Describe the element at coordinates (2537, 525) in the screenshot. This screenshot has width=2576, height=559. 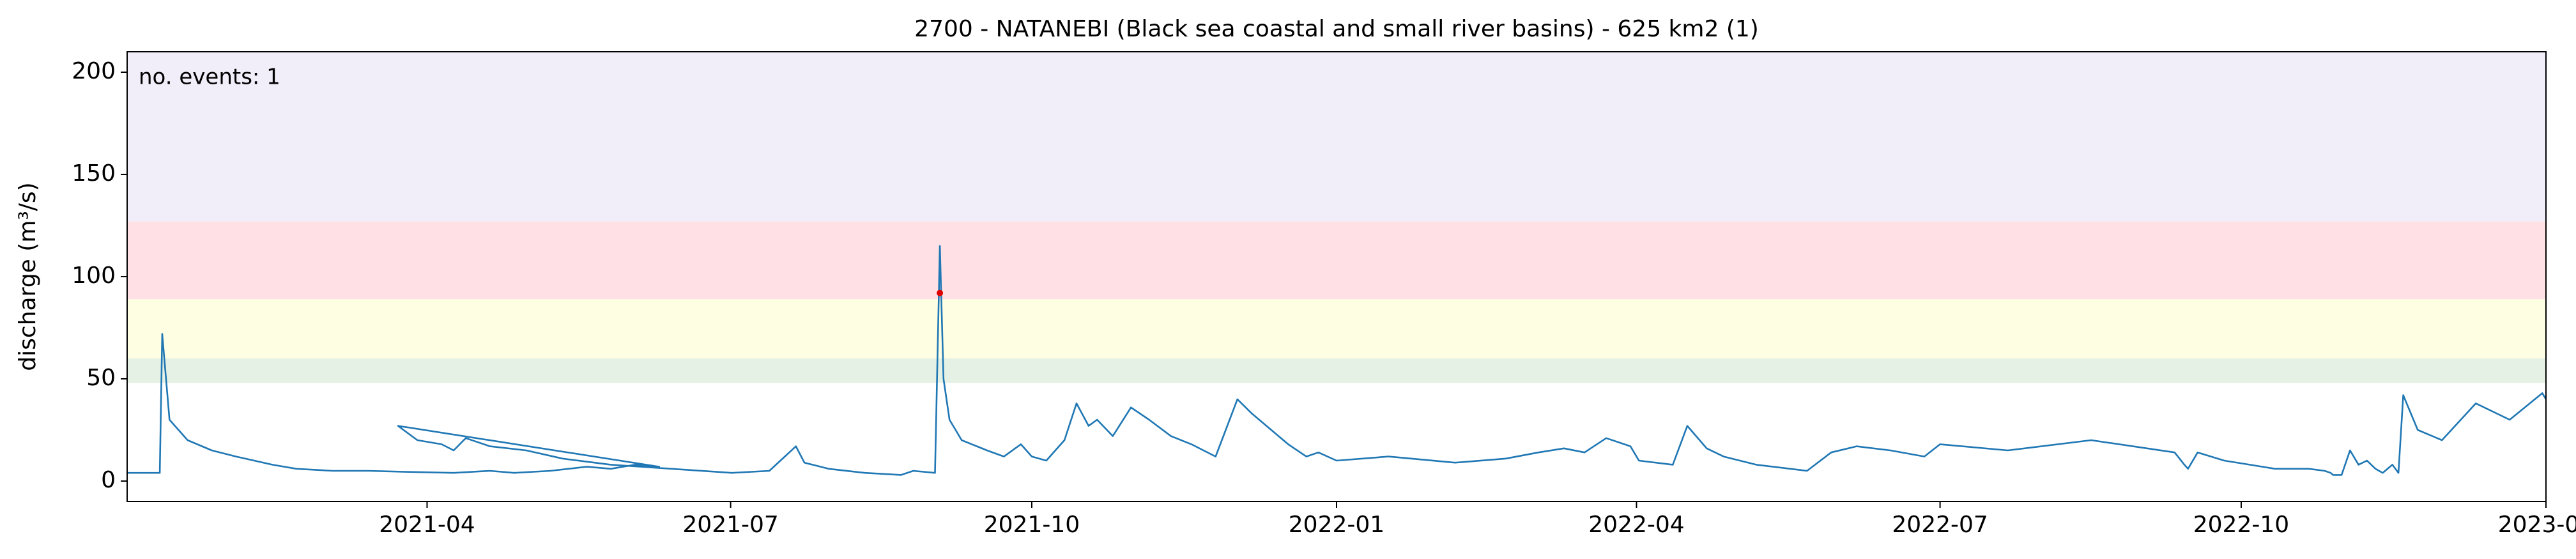
I see `x-tick-label: 2023-01` at that location.